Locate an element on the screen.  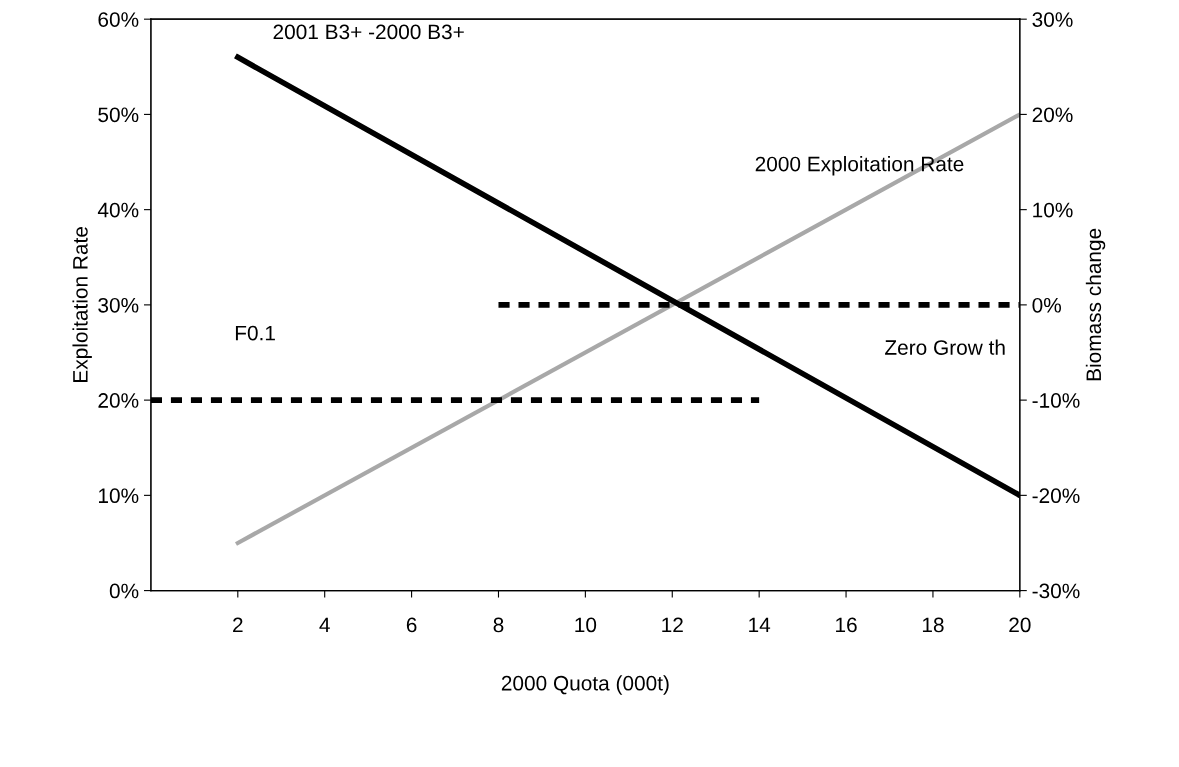
x-tick-label: 8 is located at coordinates (498, 625).